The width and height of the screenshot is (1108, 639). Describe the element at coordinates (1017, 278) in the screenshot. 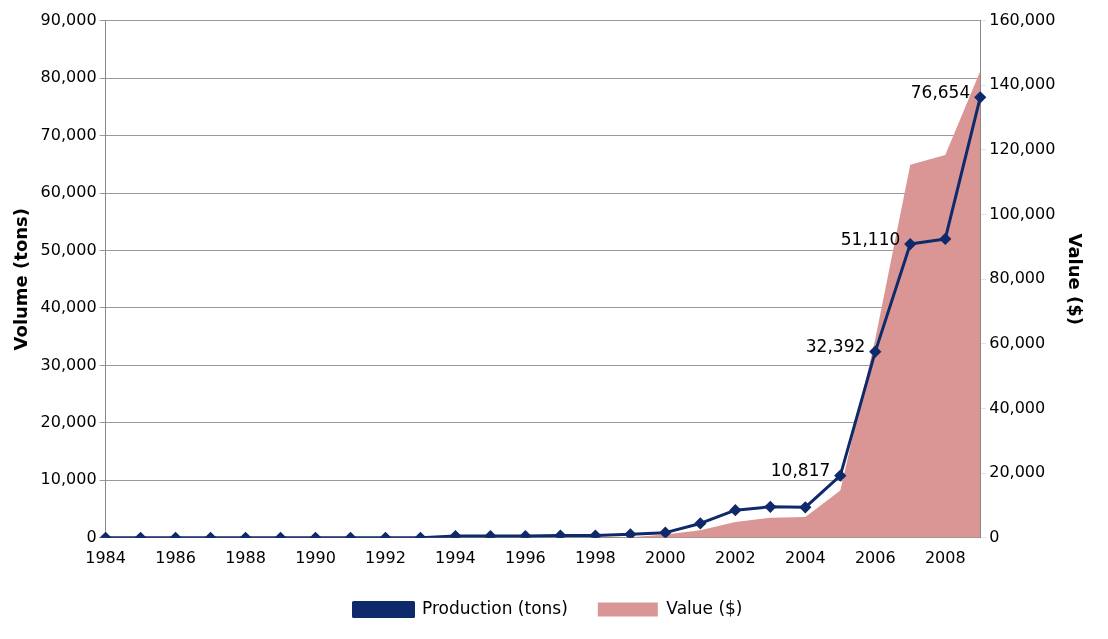

I see `y2-tick-label: 80,000` at that location.